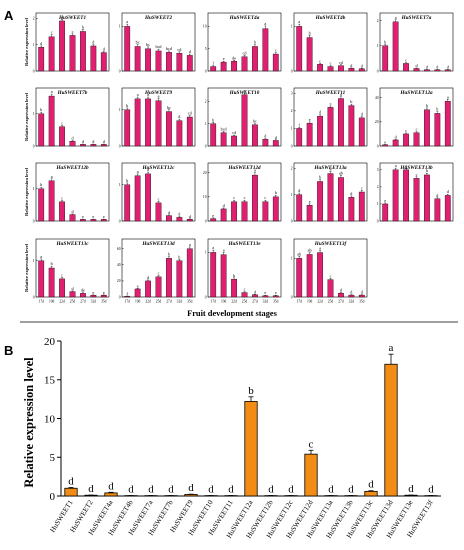 The image size is (464, 550). Describe the element at coordinates (83, 290) in the screenshot. I see `significance-letter: de` at that location.